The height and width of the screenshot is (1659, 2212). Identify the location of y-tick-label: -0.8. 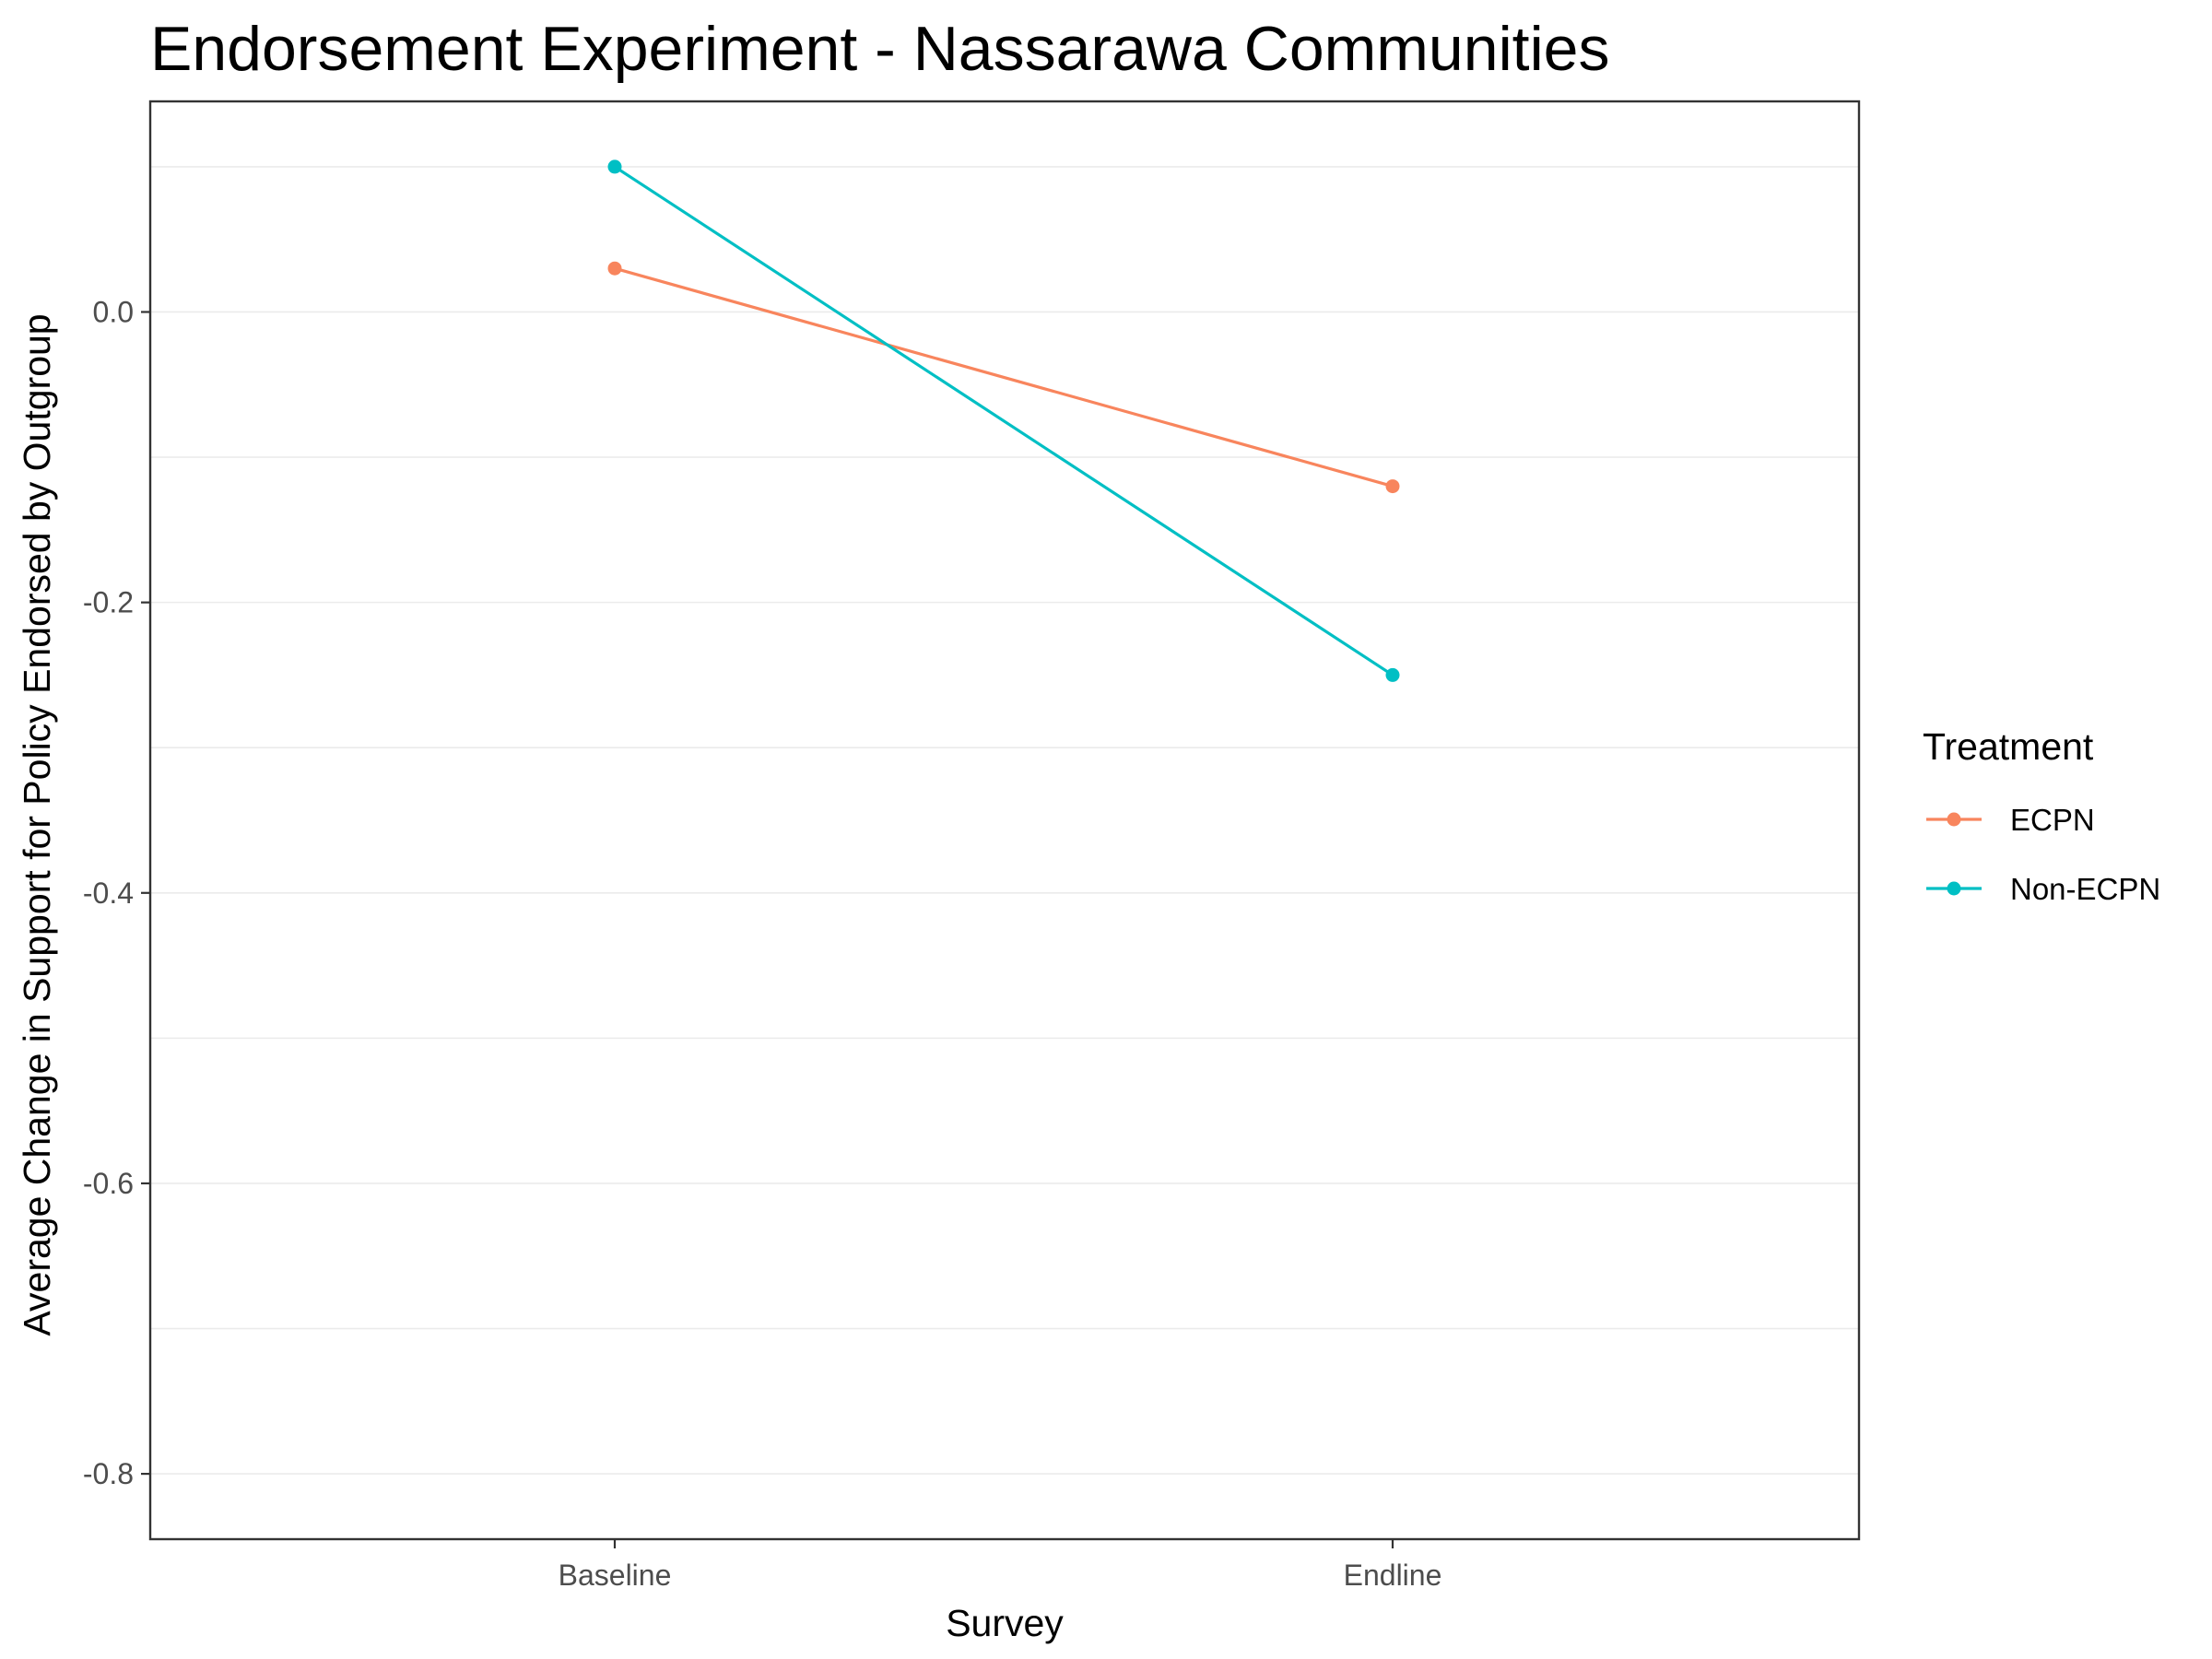
(108, 1473).